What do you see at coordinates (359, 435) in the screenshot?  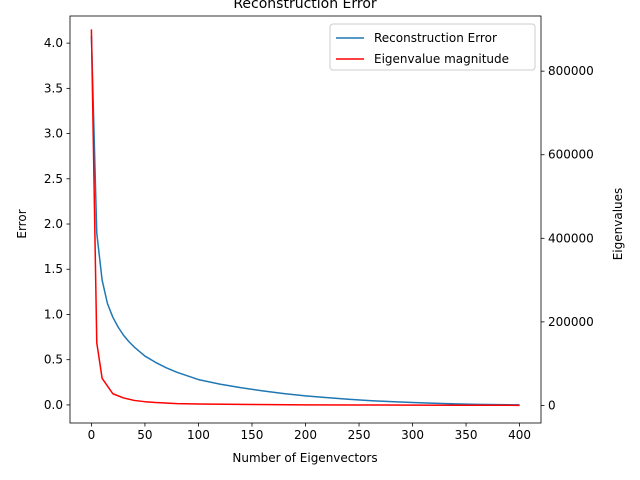 I see `x-tick-label: 250` at bounding box center [359, 435].